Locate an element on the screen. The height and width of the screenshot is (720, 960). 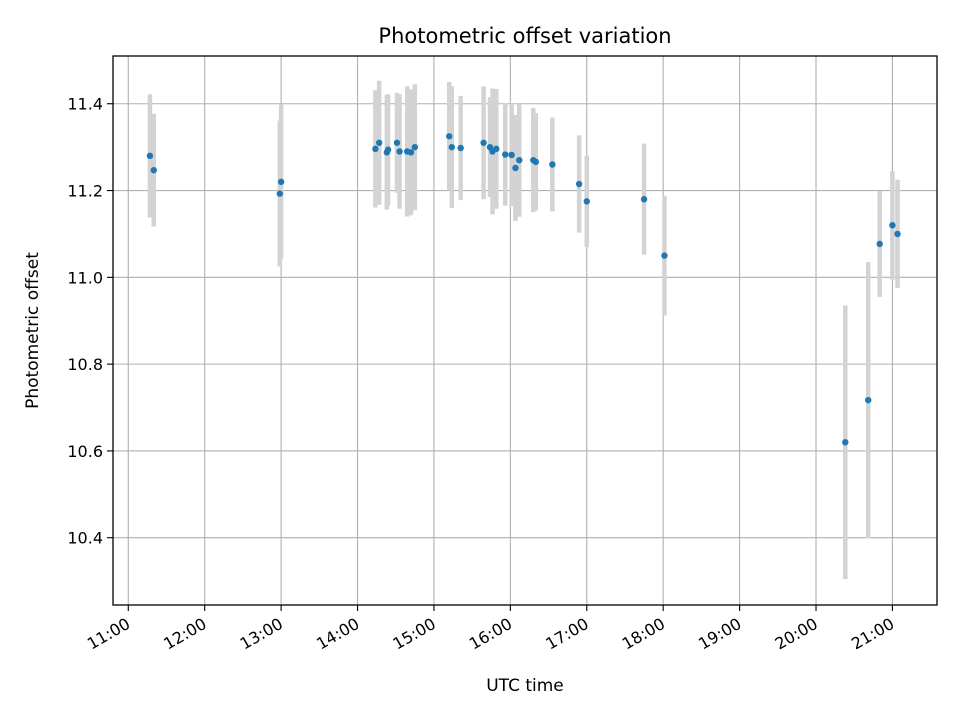
y-tick-label: 10.8 is located at coordinates (85, 364).